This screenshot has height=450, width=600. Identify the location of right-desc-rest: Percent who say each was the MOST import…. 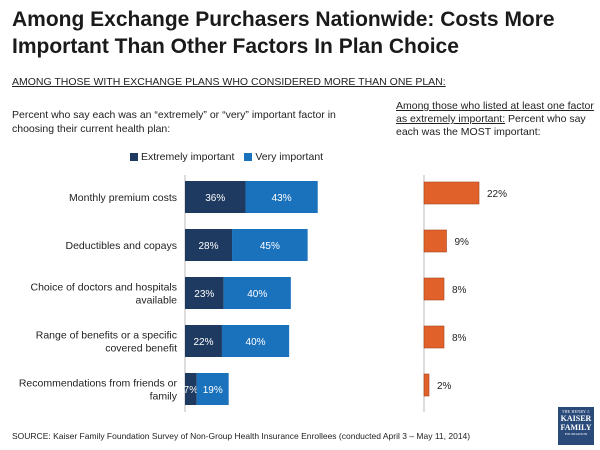
(491, 125).